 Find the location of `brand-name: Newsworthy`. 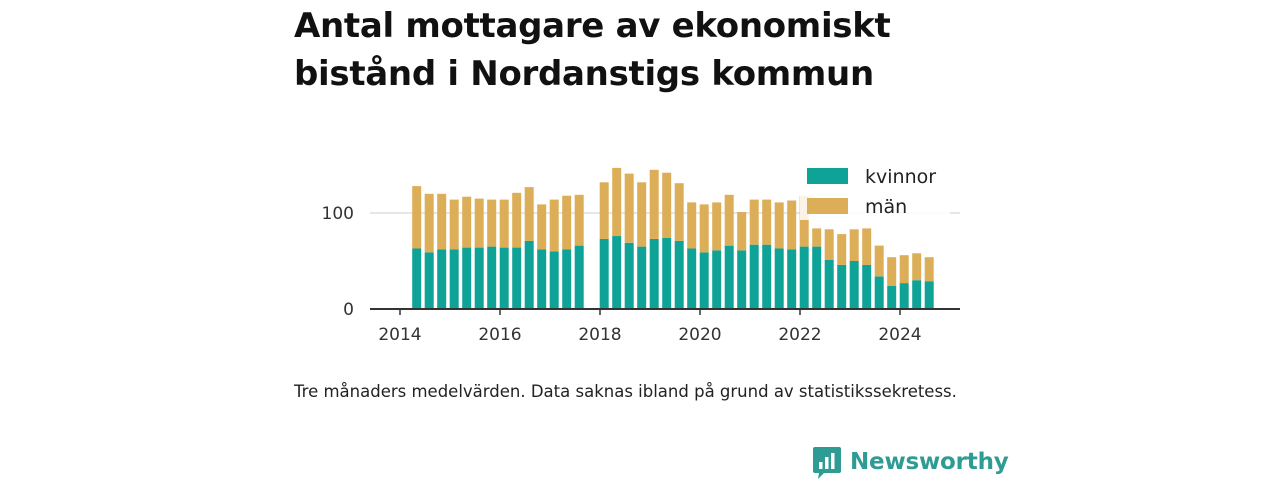

brand-name: Newsworthy is located at coordinates (929, 462).